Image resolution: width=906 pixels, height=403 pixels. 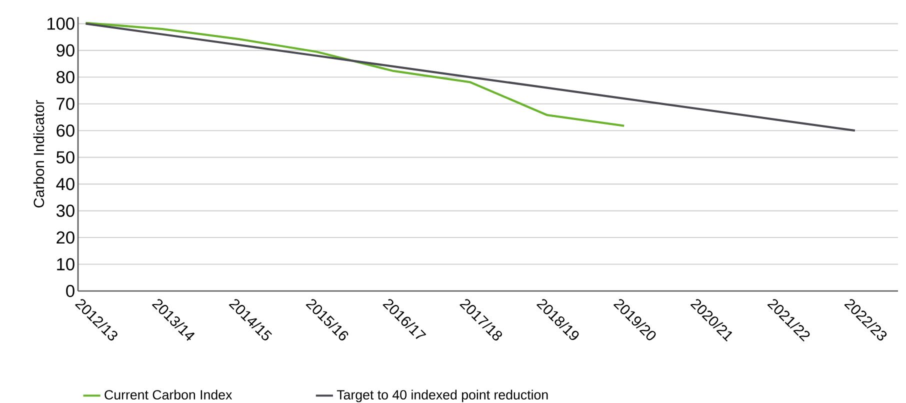 I want to click on y-tick-label: 0, so click(x=70, y=291).